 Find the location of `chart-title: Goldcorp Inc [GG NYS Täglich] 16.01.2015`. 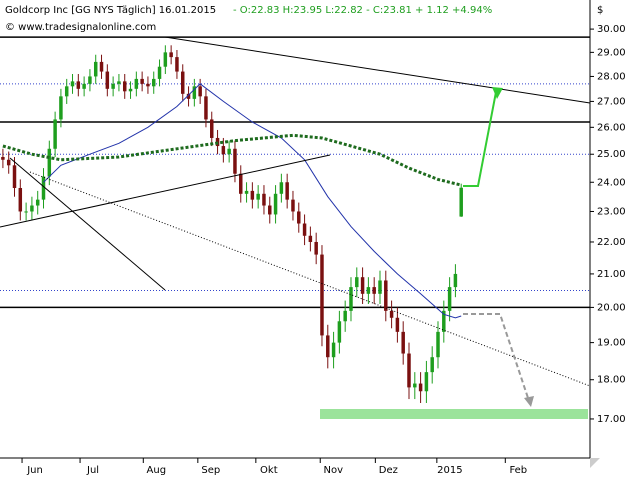

chart-title: Goldcorp Inc [GG NYS Täglich] 16.01.2015 is located at coordinates (110, 10).